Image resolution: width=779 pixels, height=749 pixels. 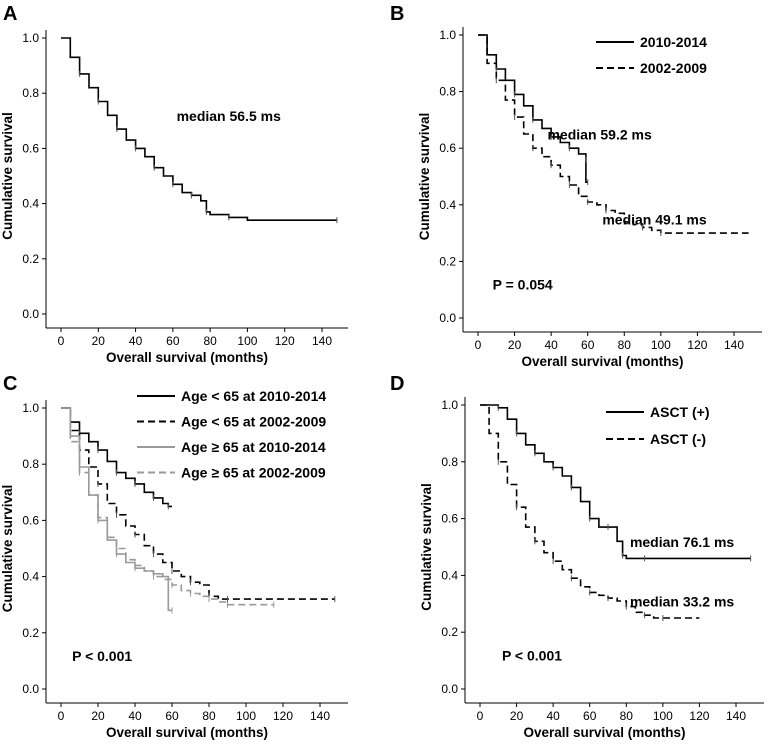 What do you see at coordinates (30, 259) in the screenshot?
I see `panel-a-y-tick-label: 0.2` at bounding box center [30, 259].